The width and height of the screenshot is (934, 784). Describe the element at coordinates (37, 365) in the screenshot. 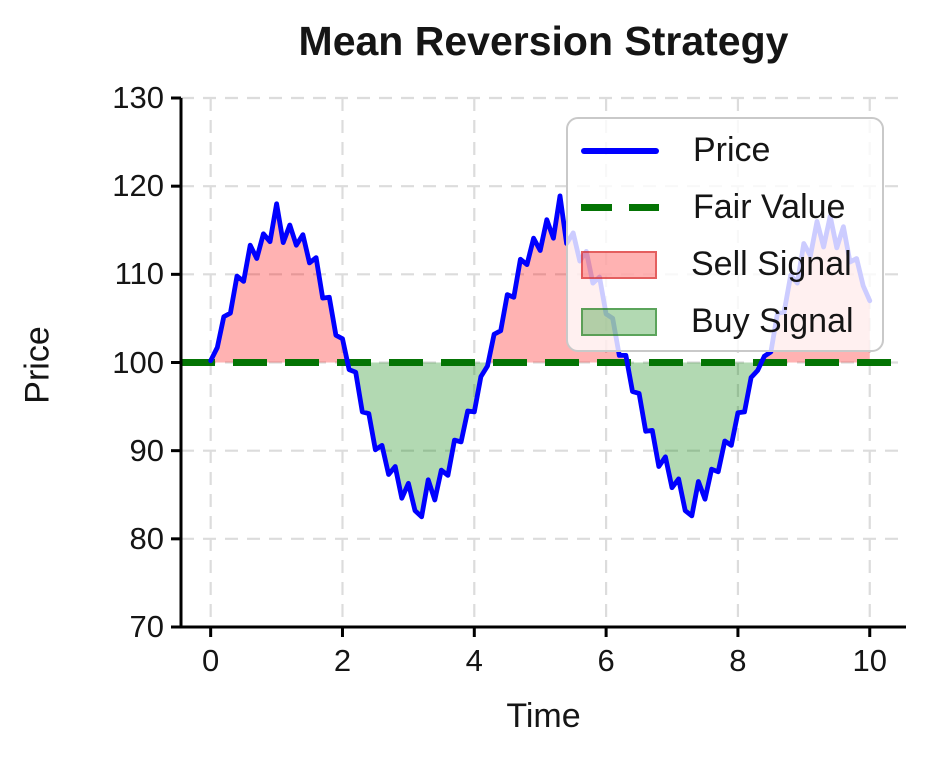

I see `y-axis-label: Price` at that location.